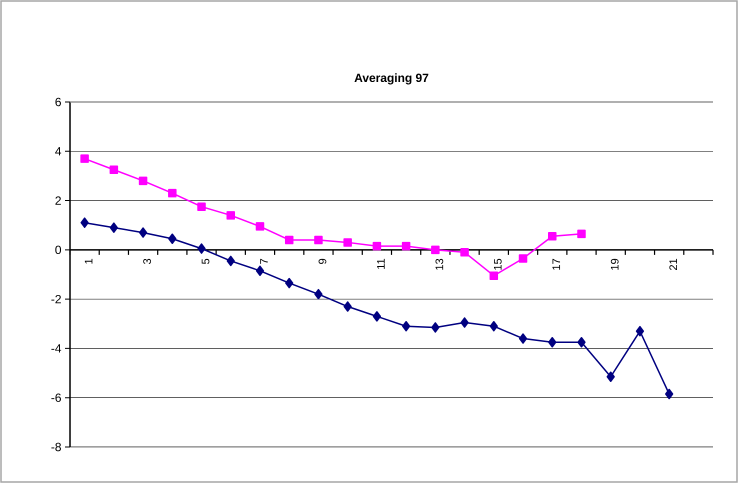  What do you see at coordinates (88, 261) in the screenshot?
I see `x-tick-label: 1` at bounding box center [88, 261].